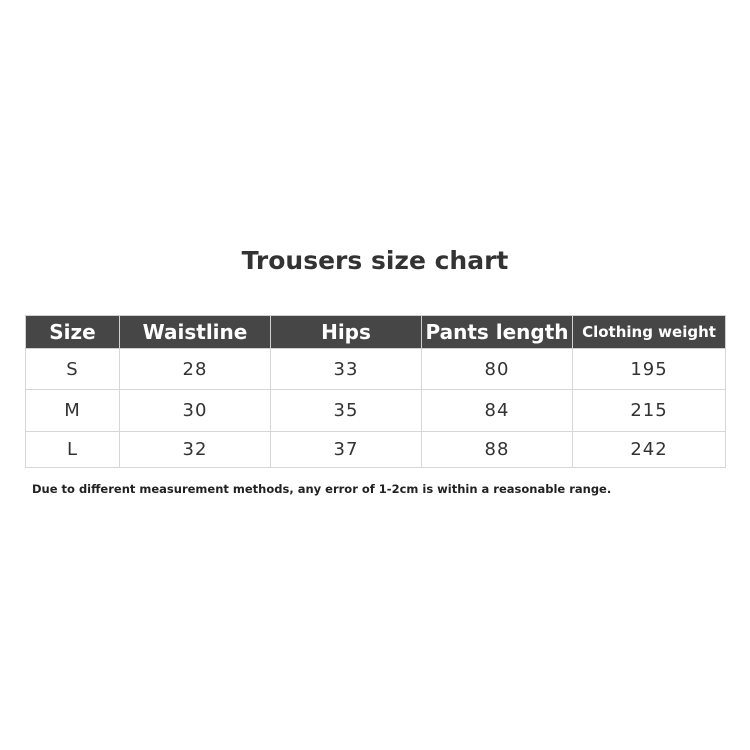 This screenshot has height=750, width=750. Describe the element at coordinates (346, 332) in the screenshot. I see `header-hips: Hips` at that location.